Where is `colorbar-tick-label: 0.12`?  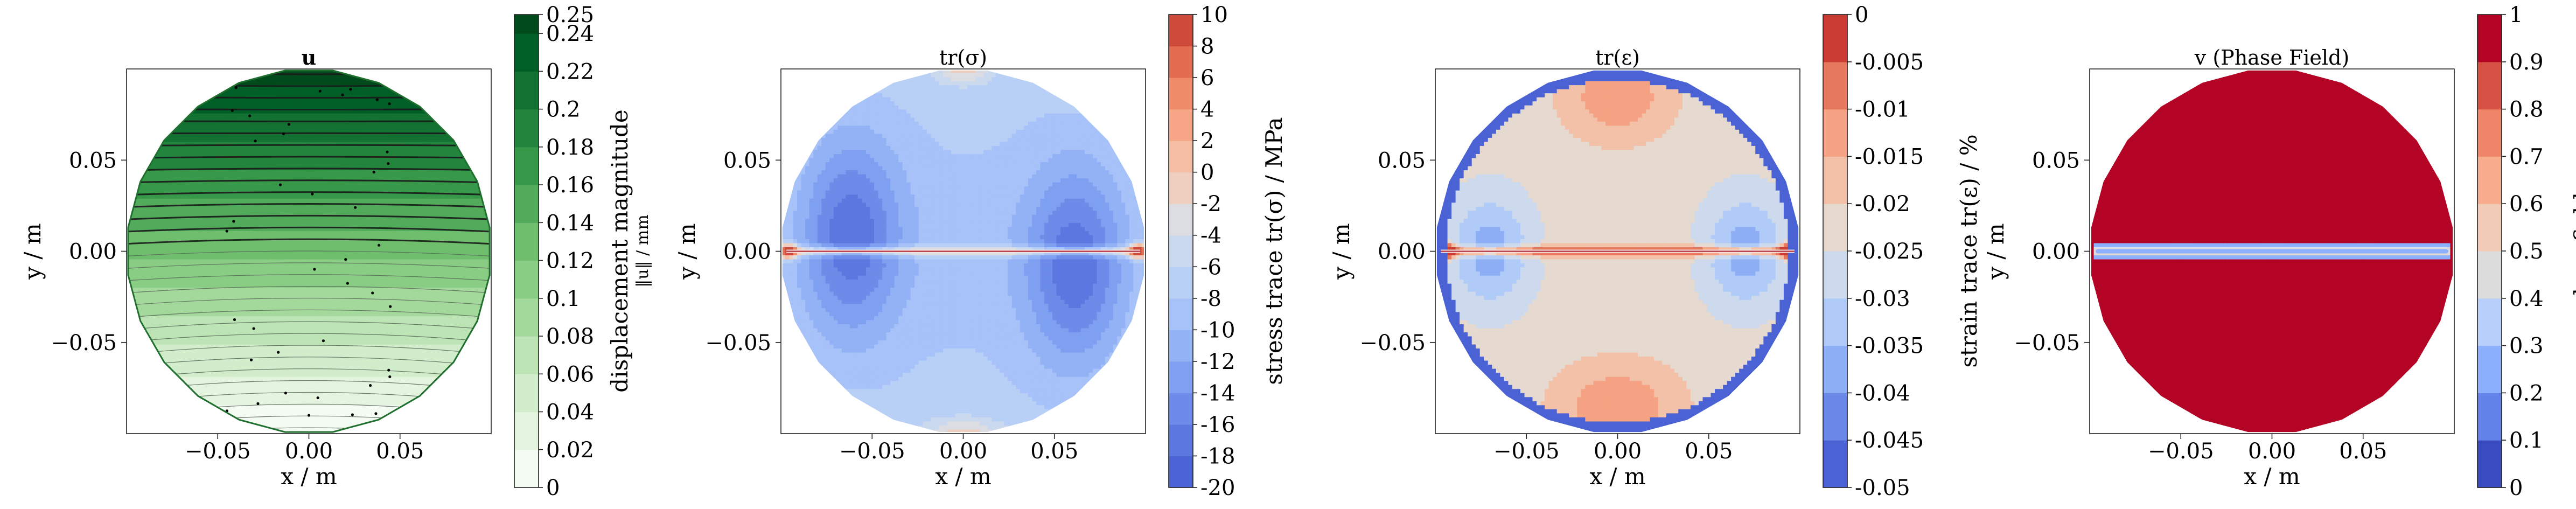 colorbar-tick-label: 0.12 is located at coordinates (570, 261).